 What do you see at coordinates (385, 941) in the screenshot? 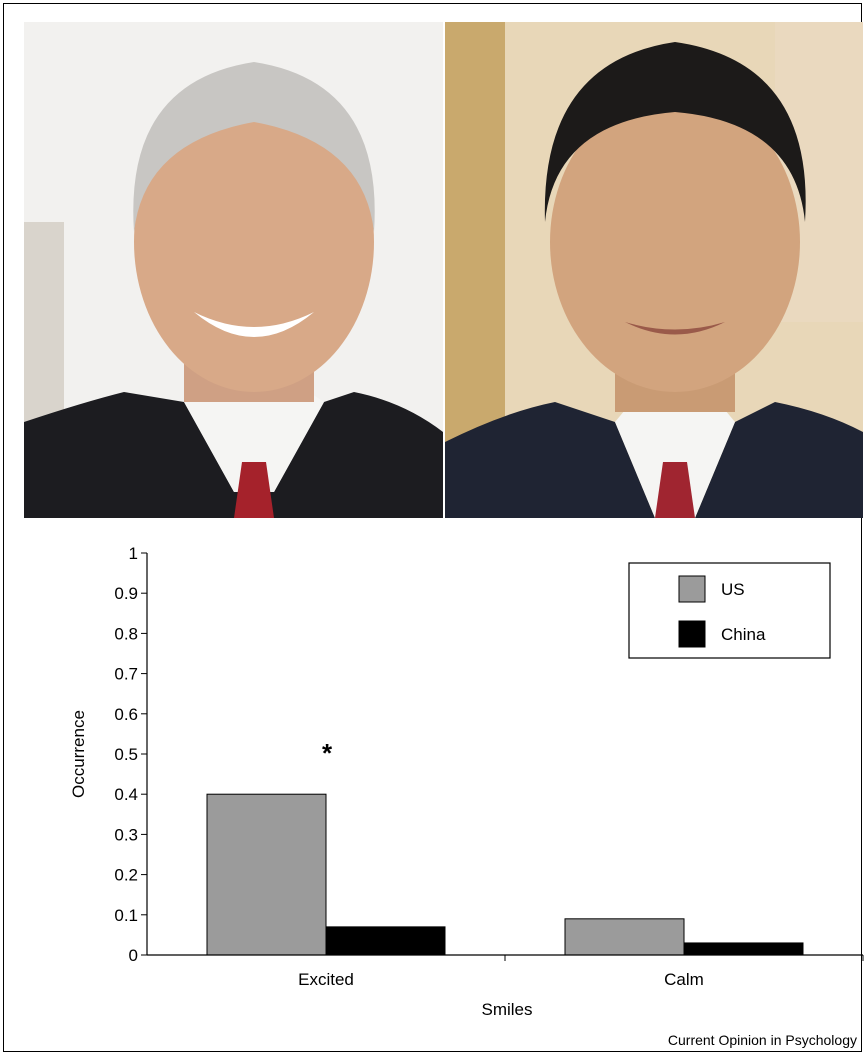
I see `bar-excited-china` at bounding box center [385, 941].